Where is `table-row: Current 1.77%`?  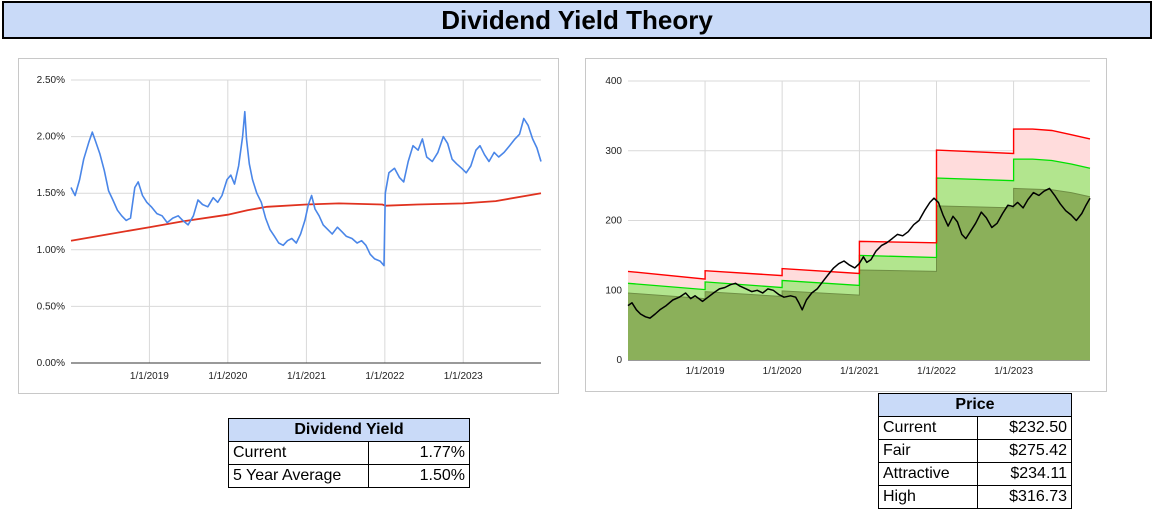 table-row: Current 1.77% is located at coordinates (349, 453).